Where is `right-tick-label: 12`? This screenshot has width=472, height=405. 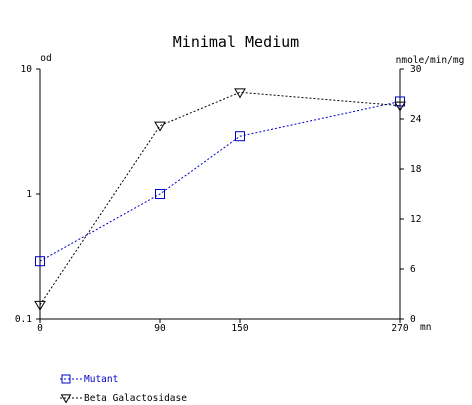
right-tick-label: 12 is located at coordinates (415, 219).